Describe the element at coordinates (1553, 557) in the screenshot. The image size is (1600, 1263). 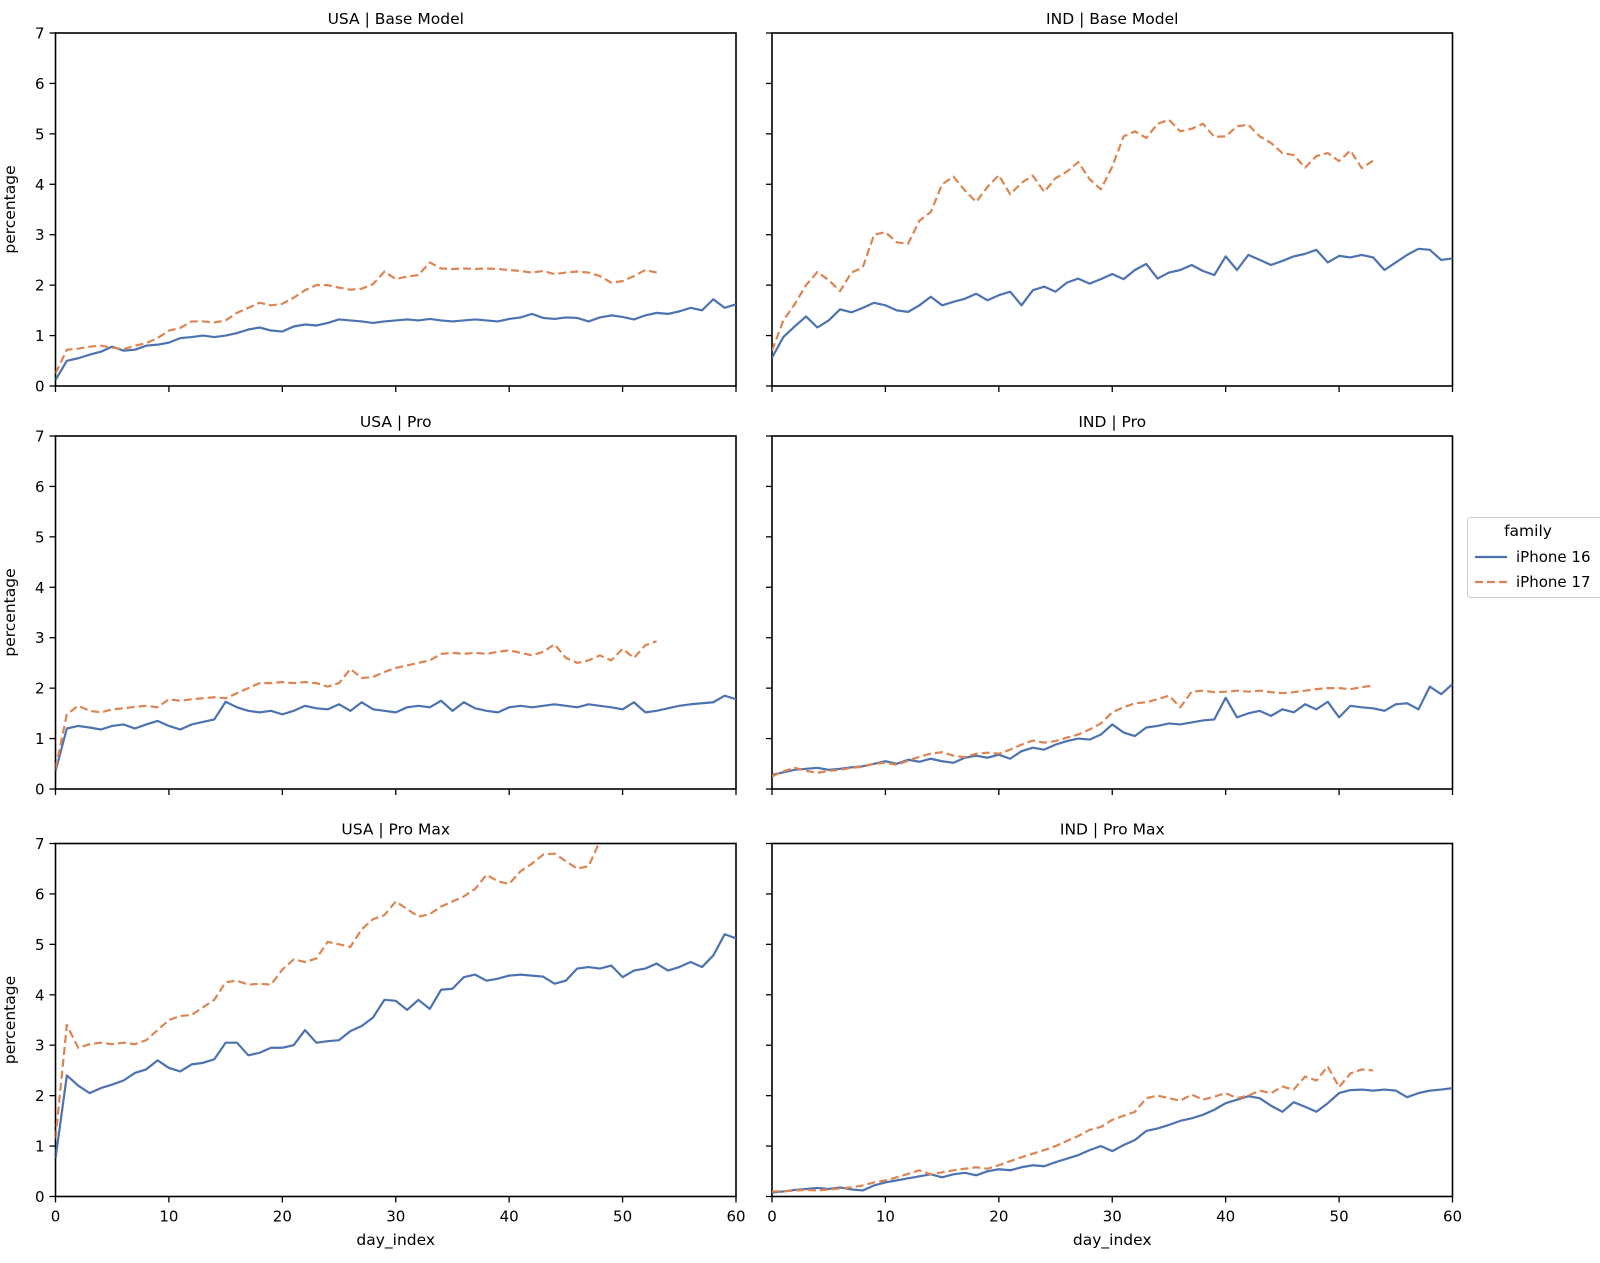
I see `legend-label: iPhone 16` at that location.